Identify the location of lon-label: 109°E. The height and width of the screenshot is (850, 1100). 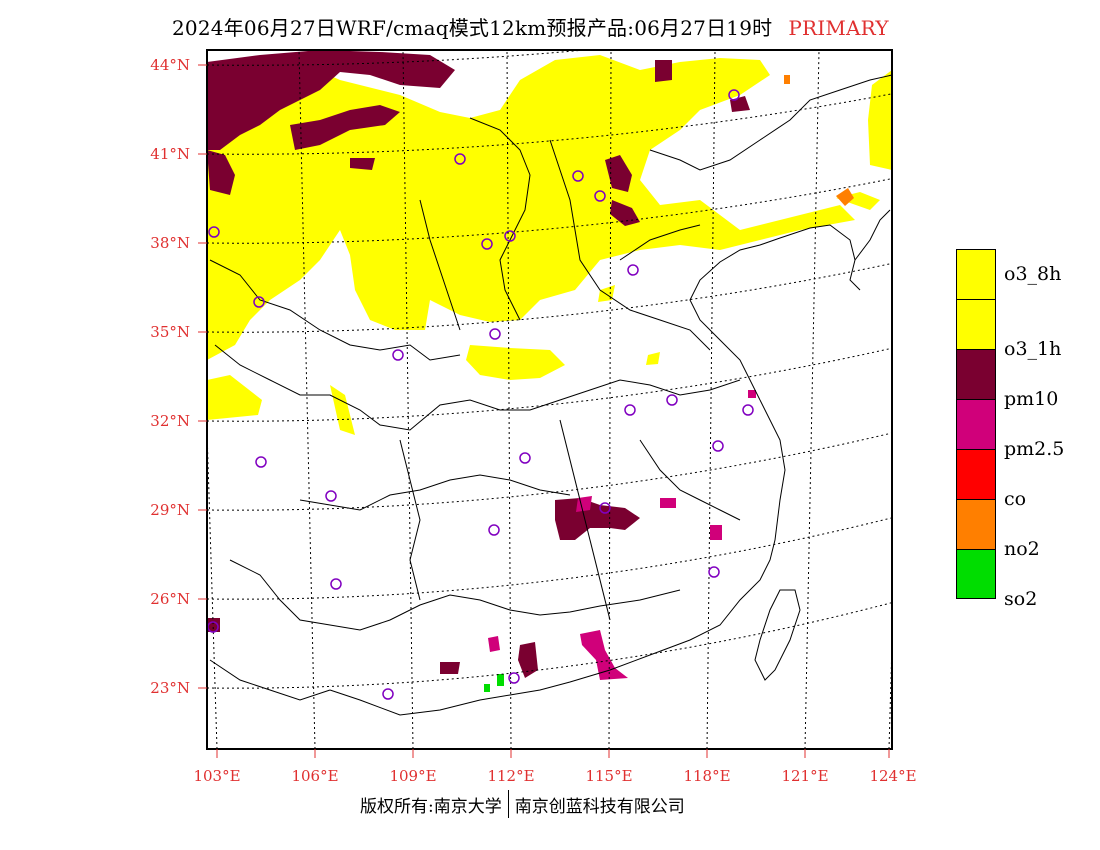
(413, 776).